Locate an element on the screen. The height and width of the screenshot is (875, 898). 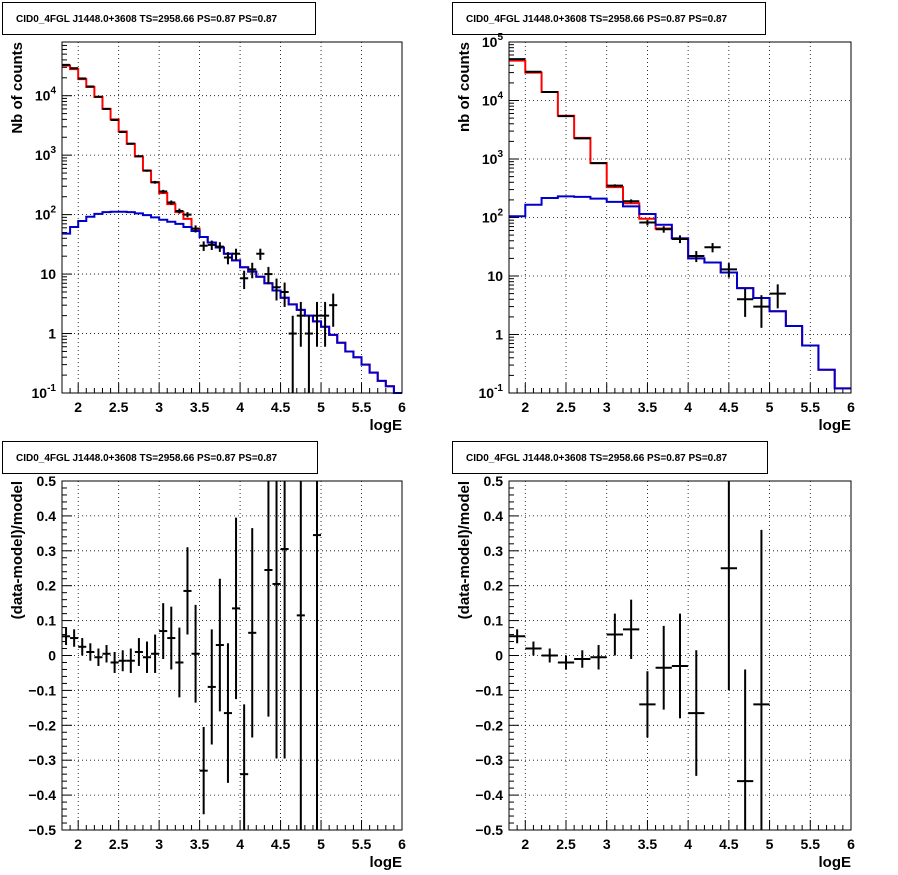
y-tick-label: 0.5 is located at coordinates (494, 481).